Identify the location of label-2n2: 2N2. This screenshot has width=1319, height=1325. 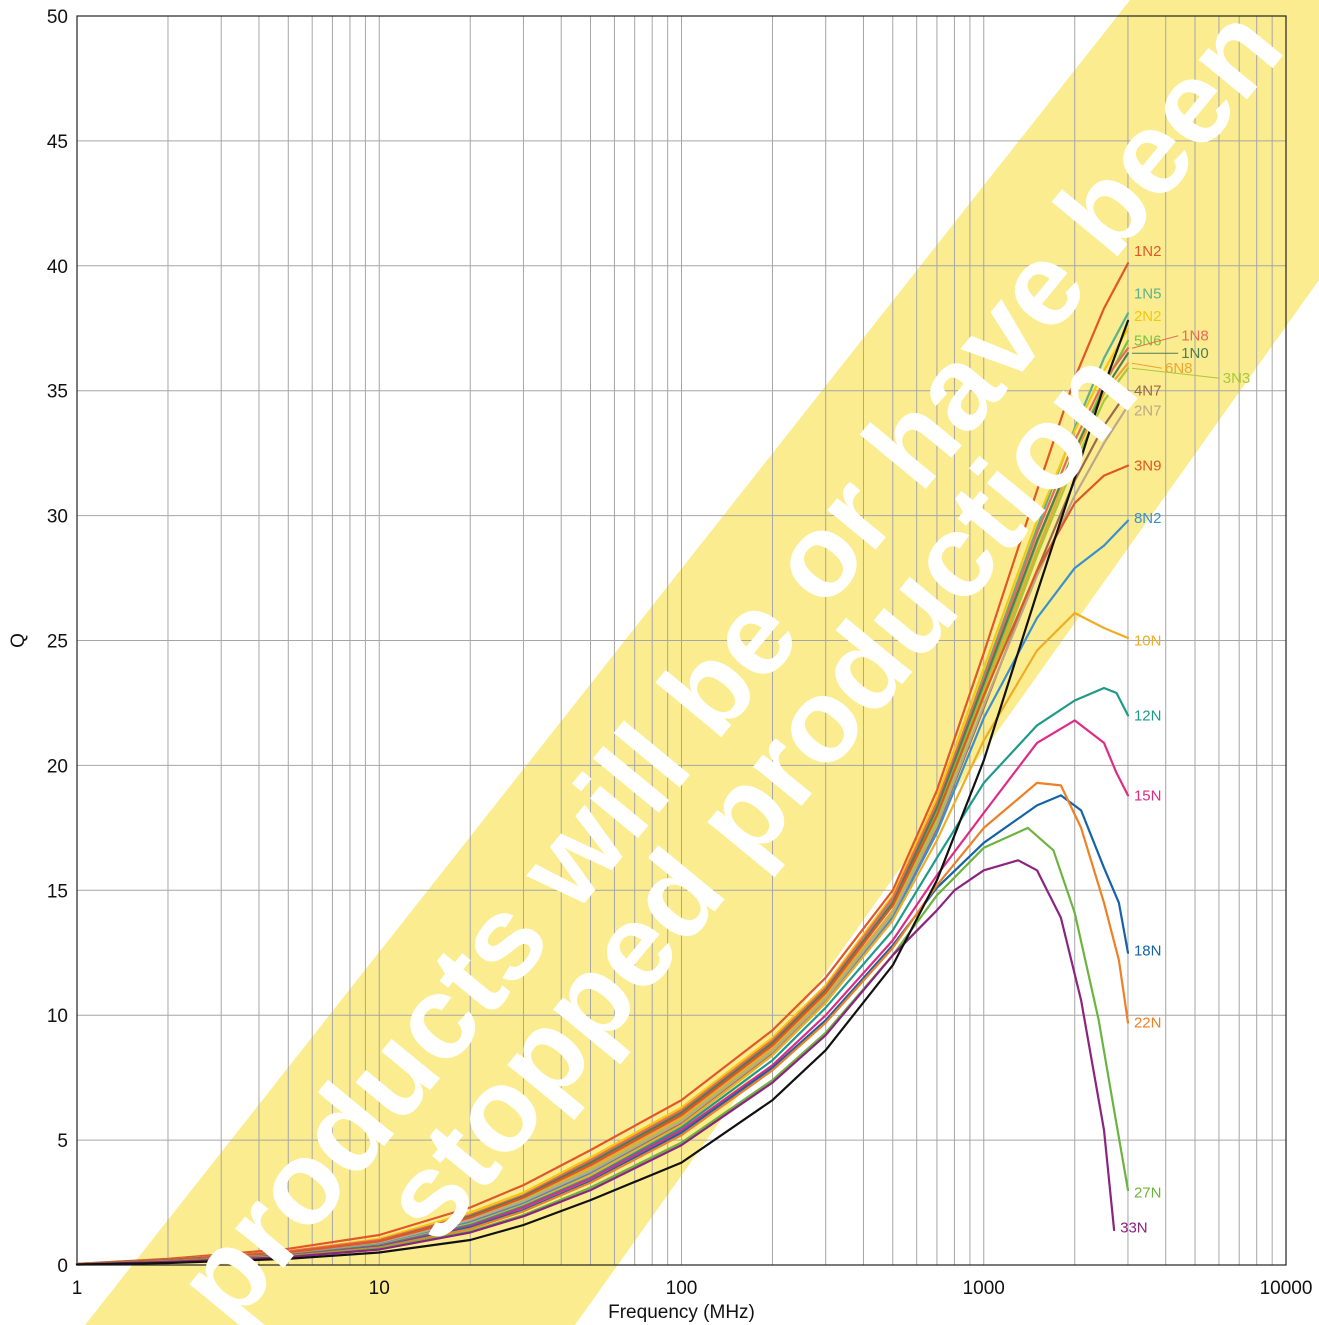
(1148, 316).